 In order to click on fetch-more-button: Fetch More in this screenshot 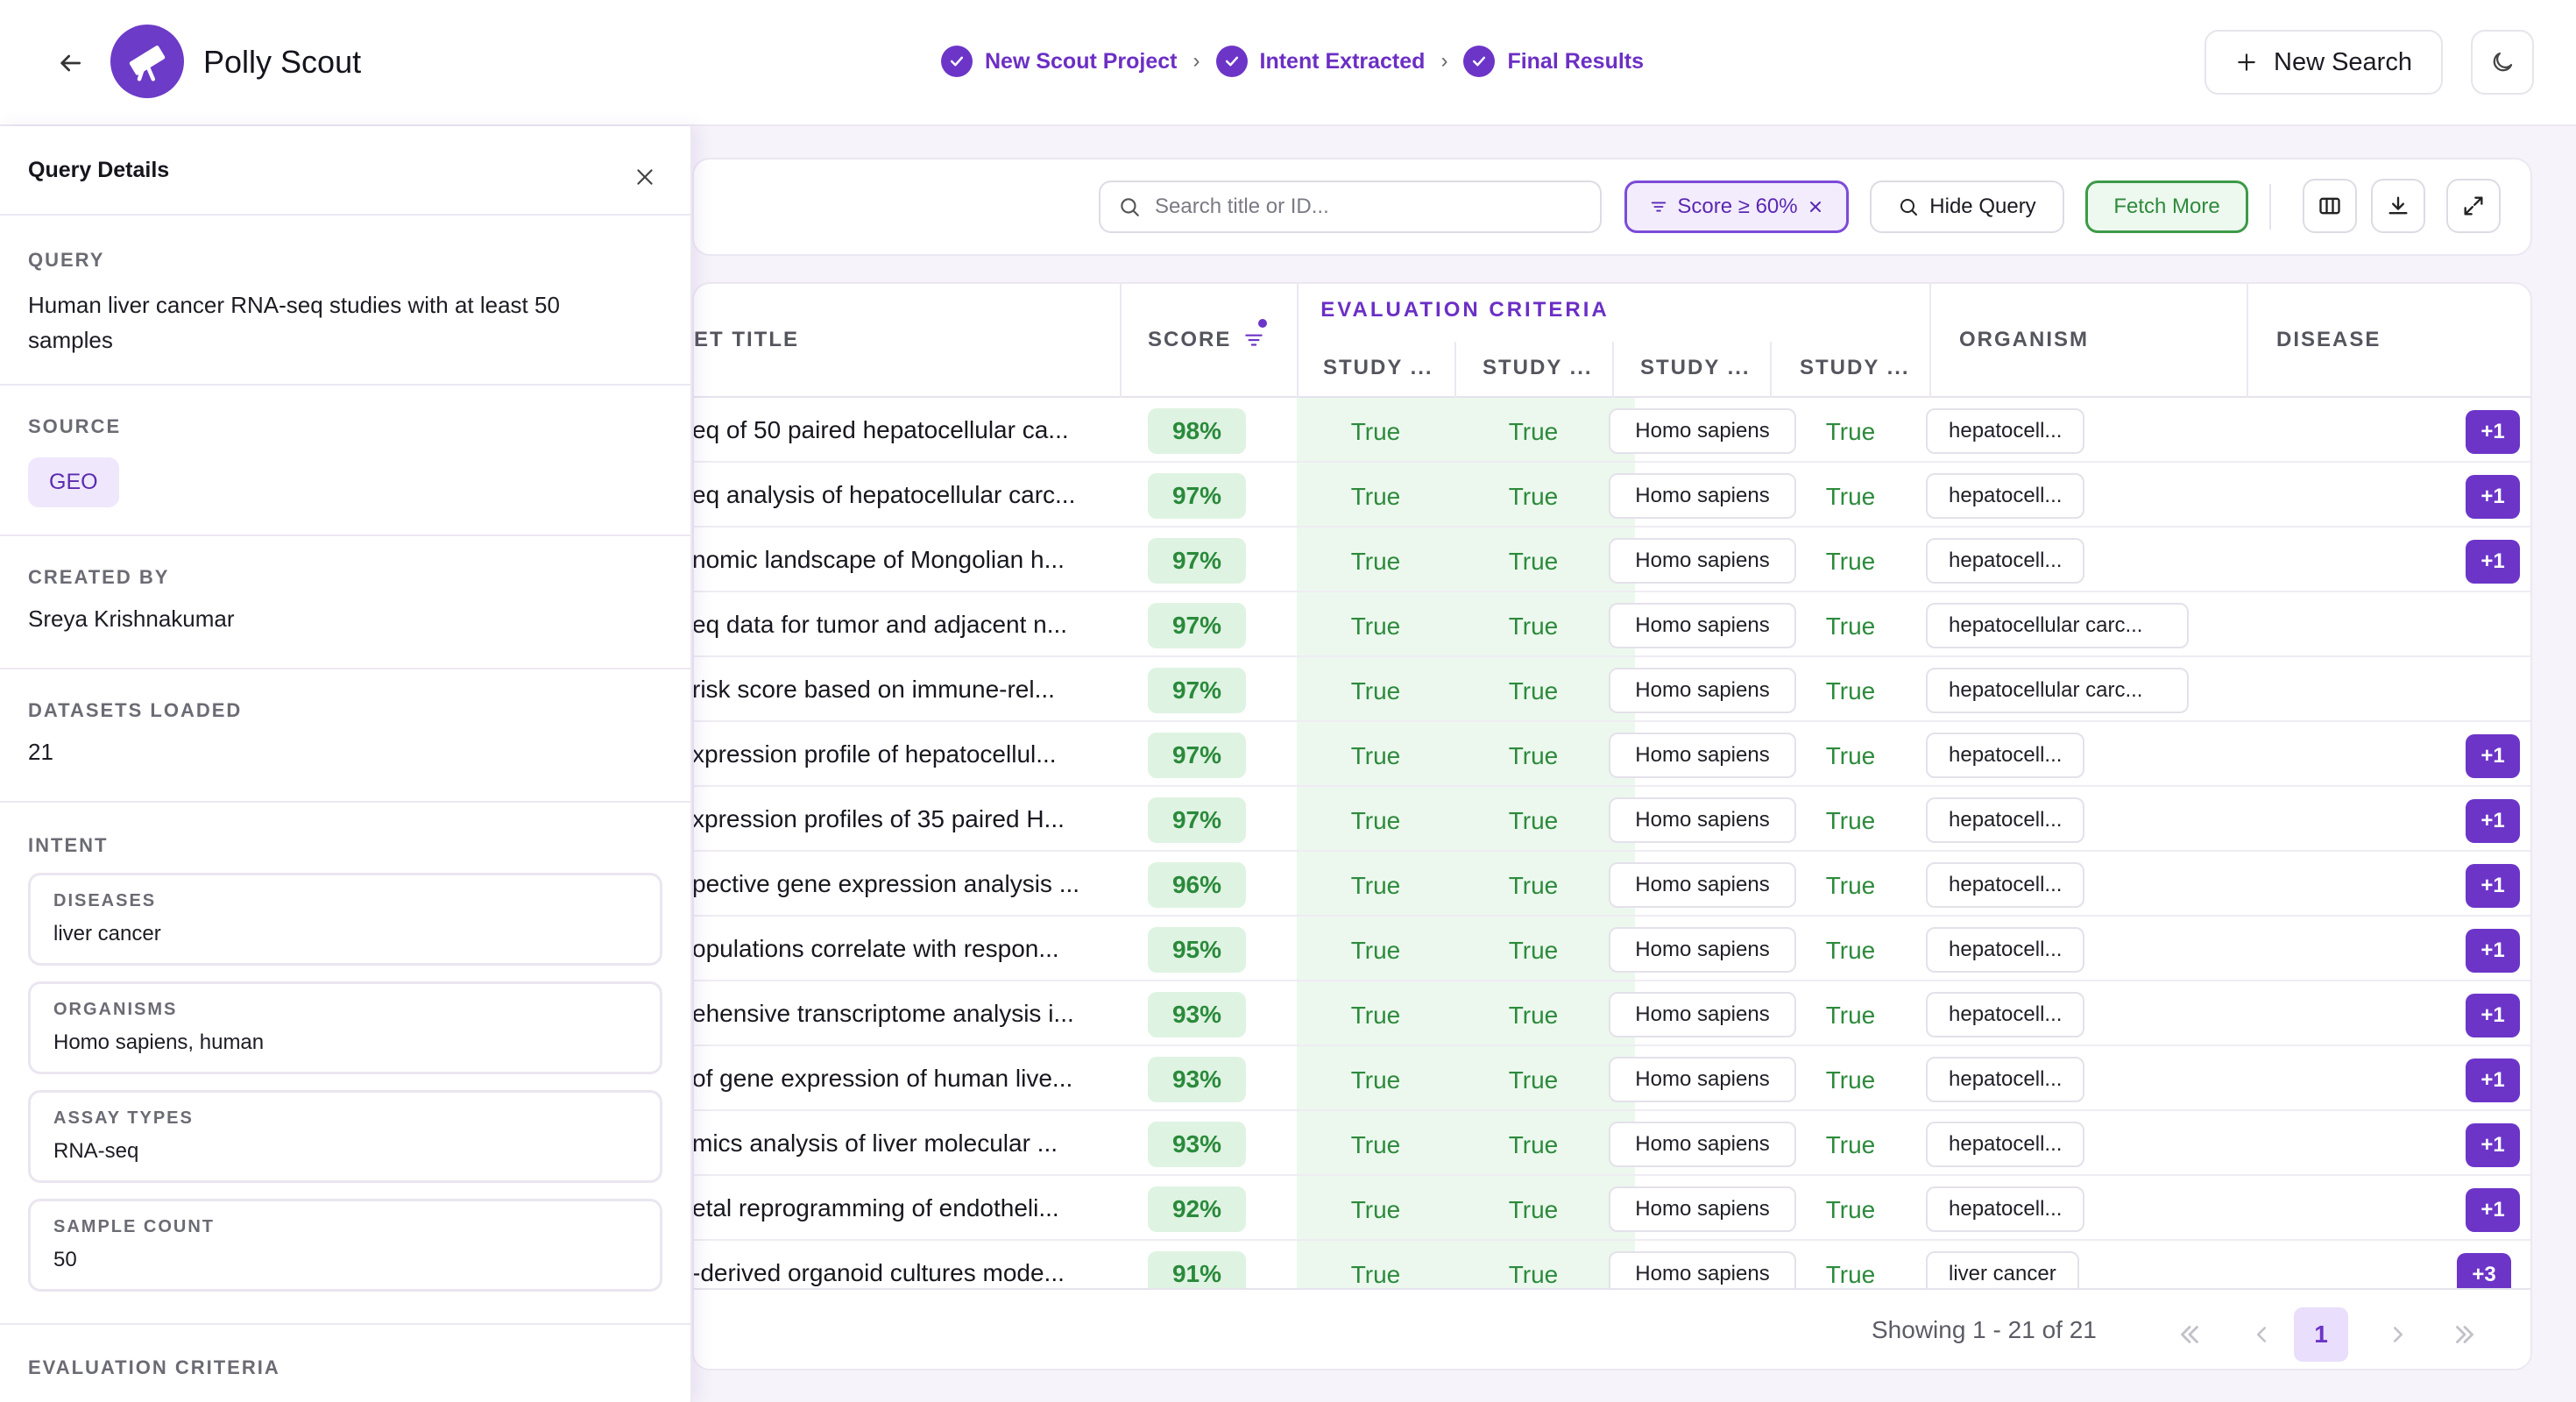, I will do `click(2166, 207)`.